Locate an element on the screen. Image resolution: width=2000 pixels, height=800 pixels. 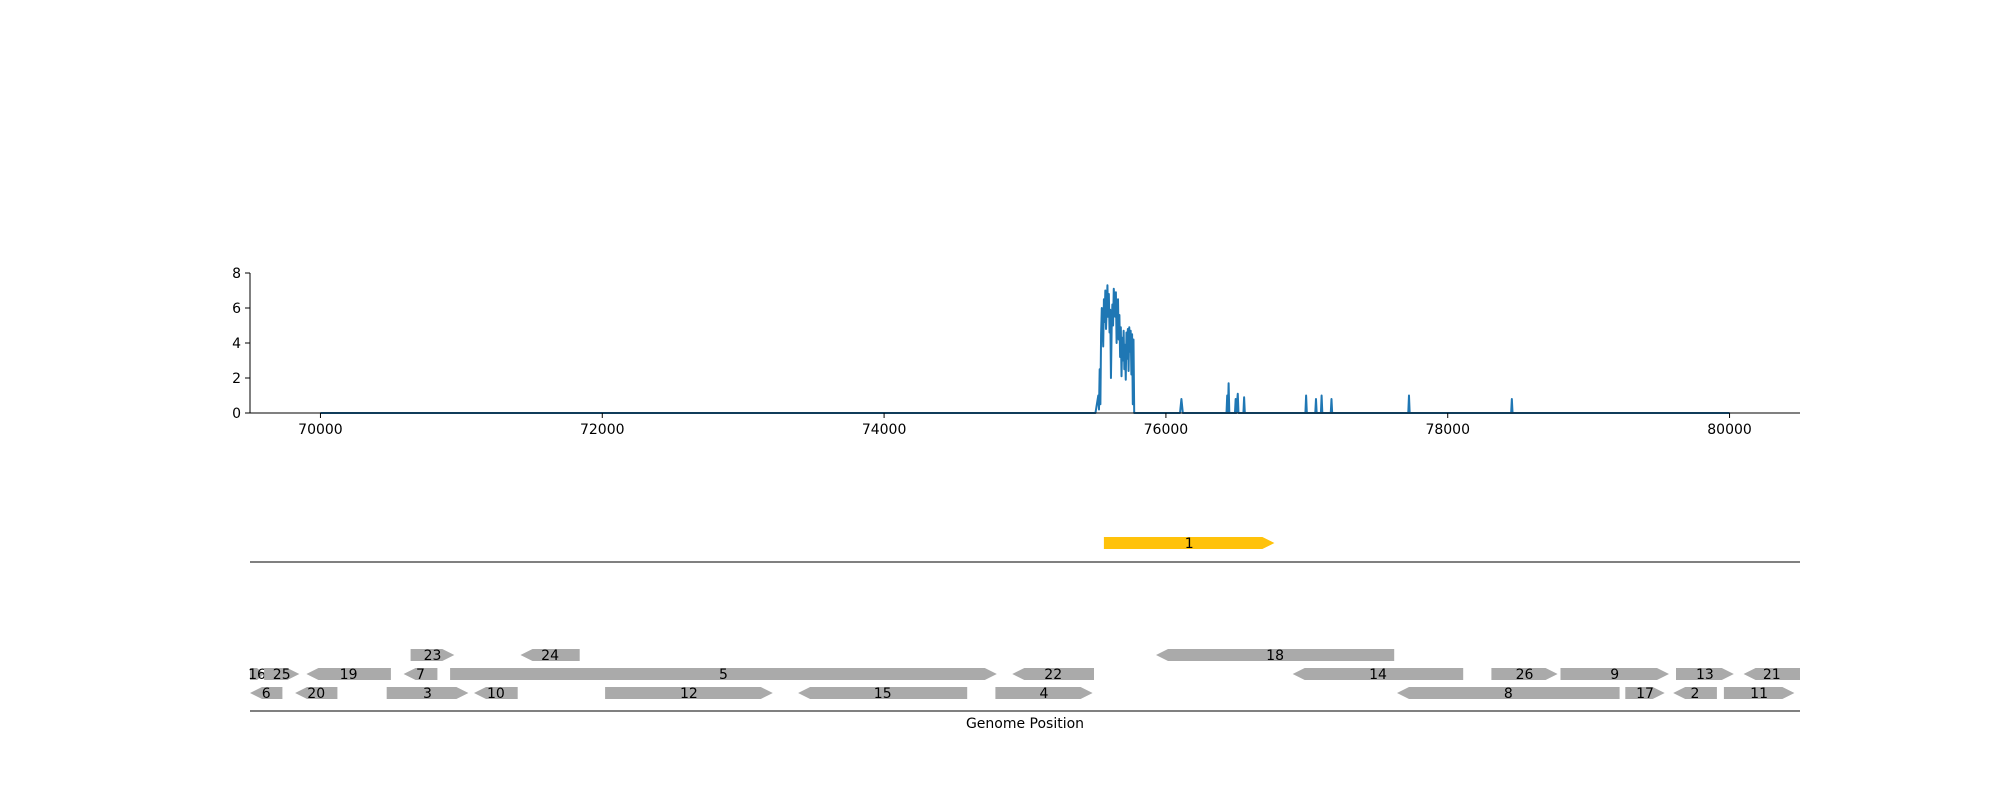
coverage-trace is located at coordinates (1025, 349).